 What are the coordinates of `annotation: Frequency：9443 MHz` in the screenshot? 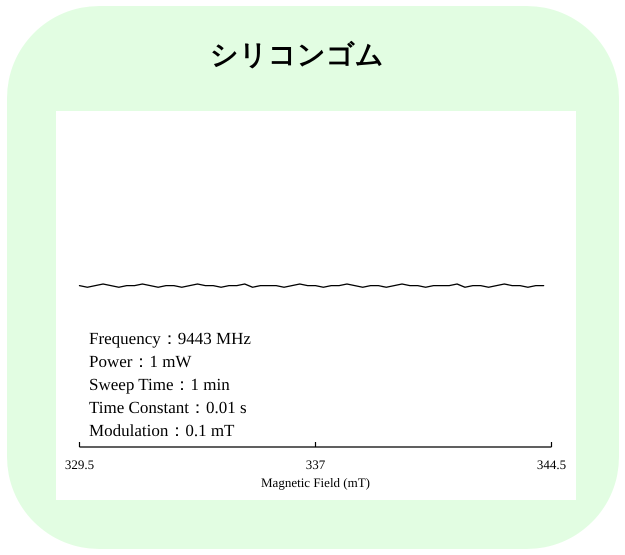 It's located at (170, 338).